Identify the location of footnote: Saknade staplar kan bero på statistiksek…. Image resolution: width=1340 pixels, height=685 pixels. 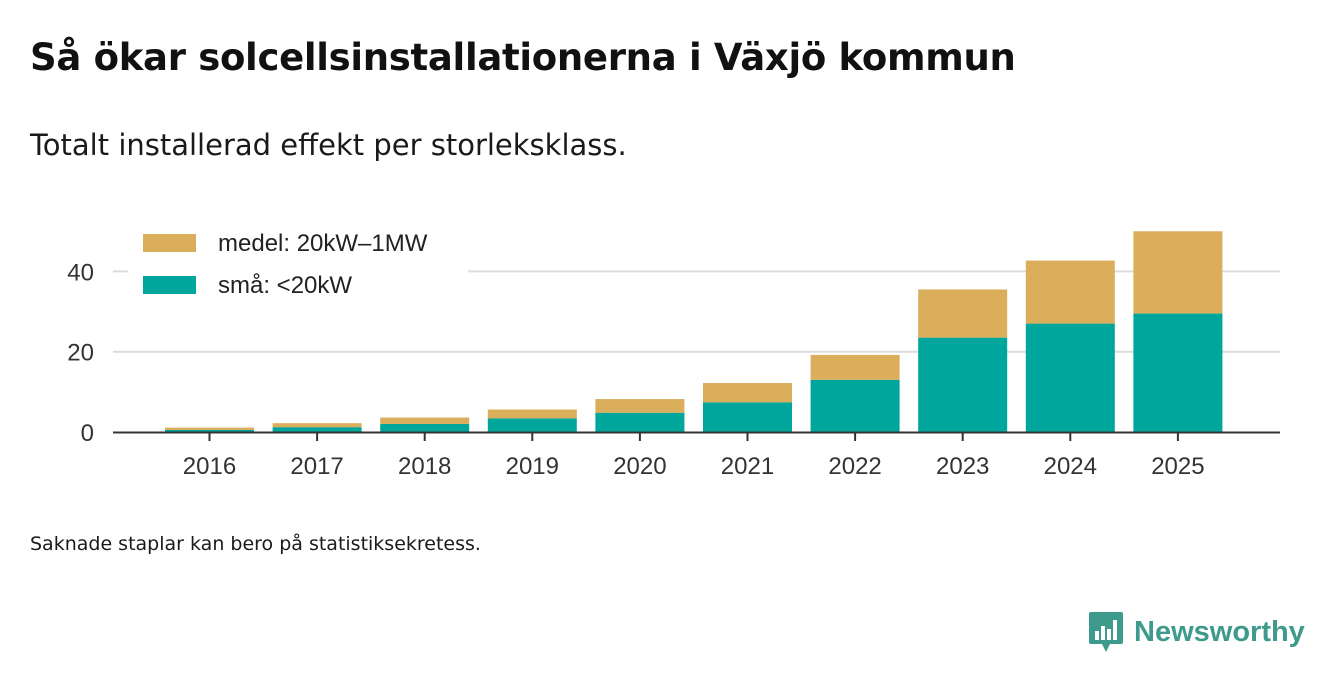
(255, 544).